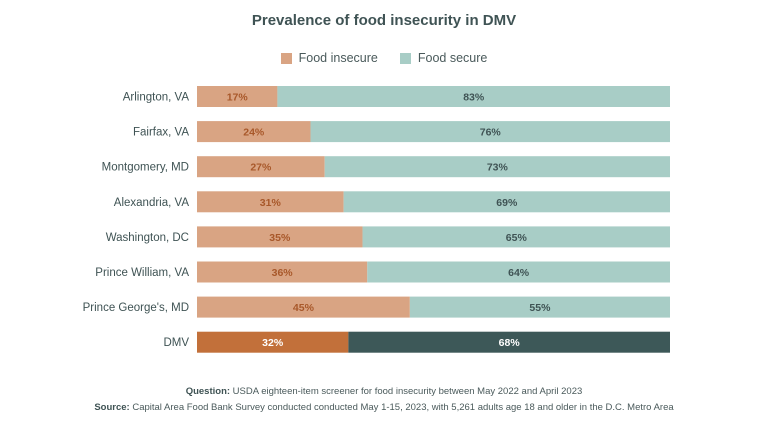  I want to click on bar-food-insecure-prince-william-va, so click(282, 272).